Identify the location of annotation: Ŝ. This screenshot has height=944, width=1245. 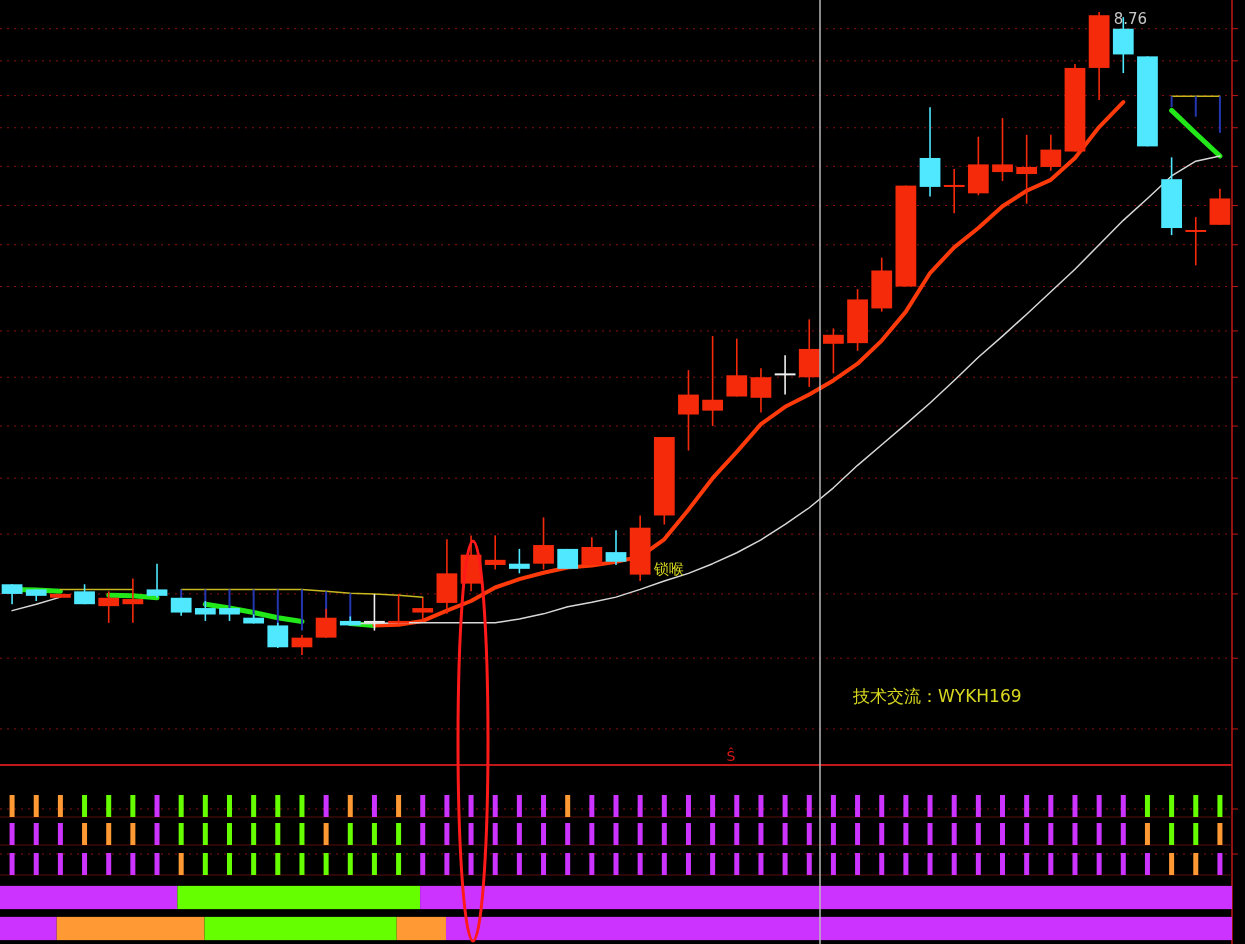
(731, 756).